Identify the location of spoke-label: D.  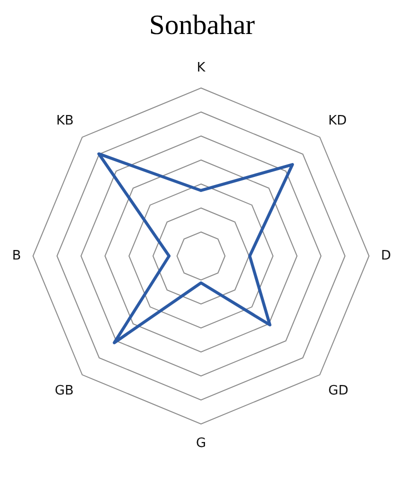
(386, 256).